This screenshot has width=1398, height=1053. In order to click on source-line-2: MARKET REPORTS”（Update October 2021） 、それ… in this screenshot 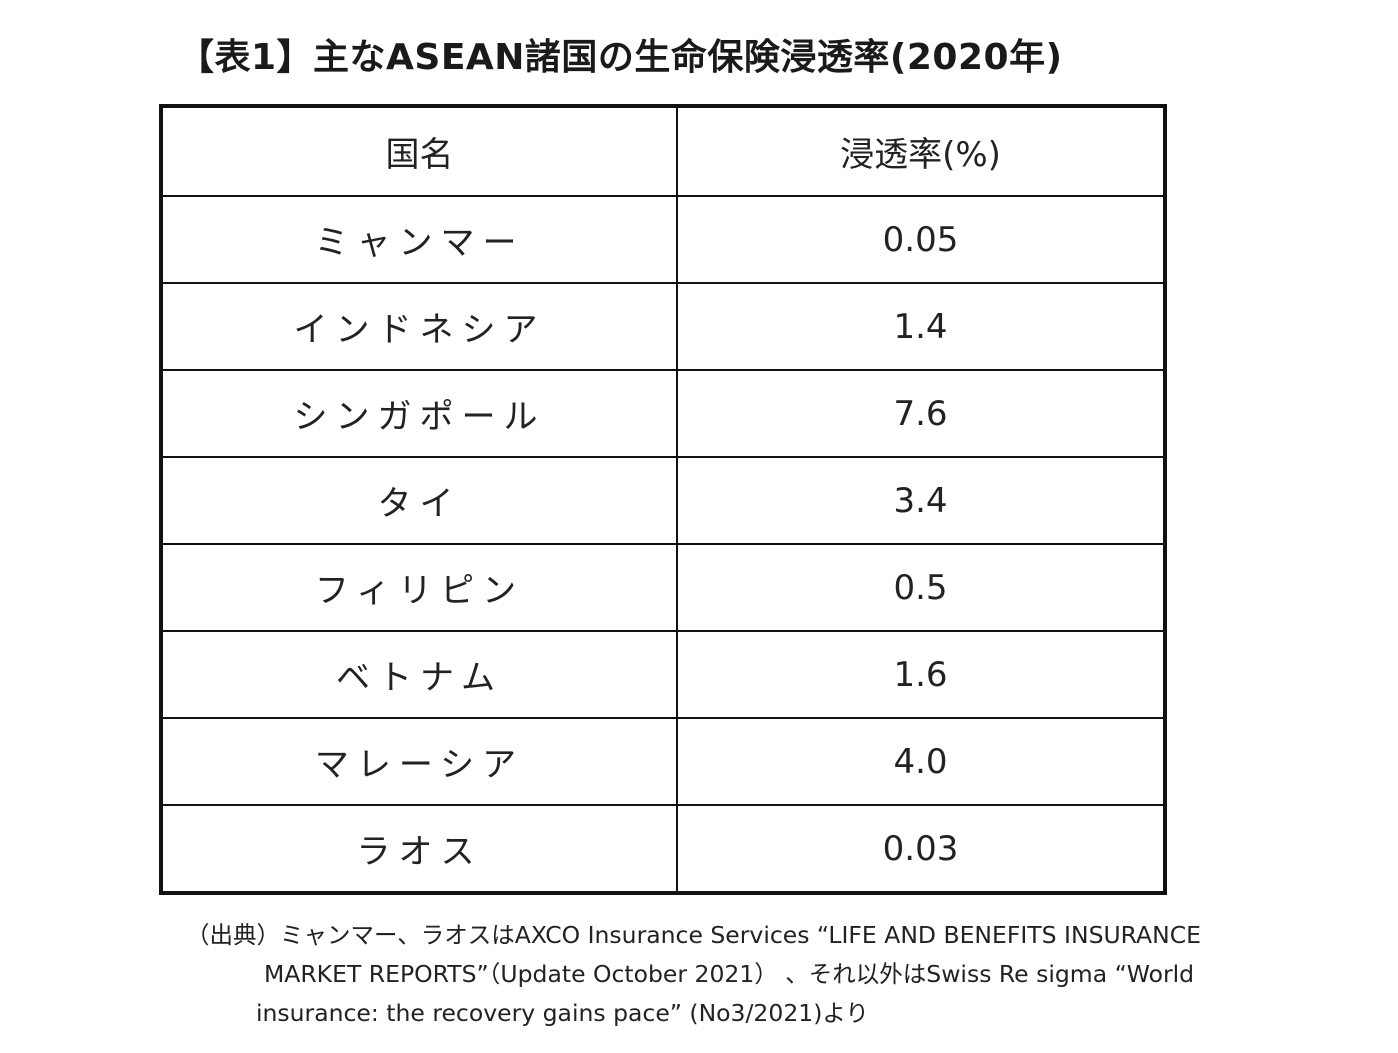, I will do `click(729, 974)`.